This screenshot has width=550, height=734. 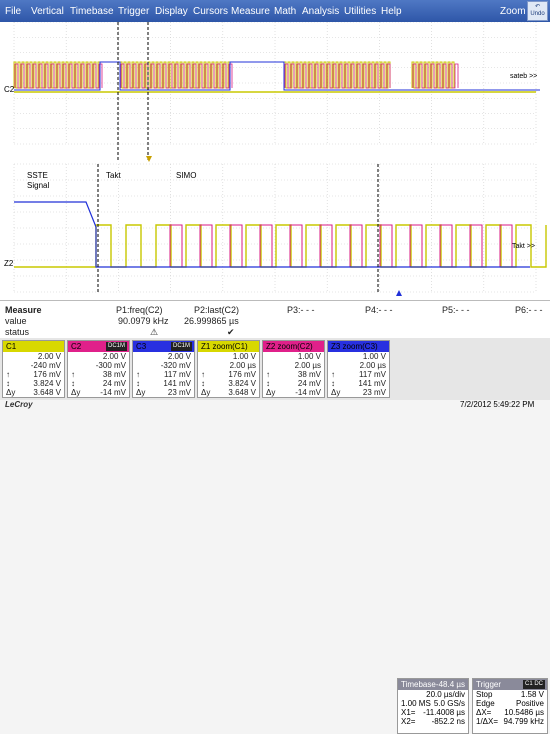 What do you see at coordinates (154, 332) in the screenshot?
I see `p1-status-warning-icon: ⚠` at bounding box center [154, 332].